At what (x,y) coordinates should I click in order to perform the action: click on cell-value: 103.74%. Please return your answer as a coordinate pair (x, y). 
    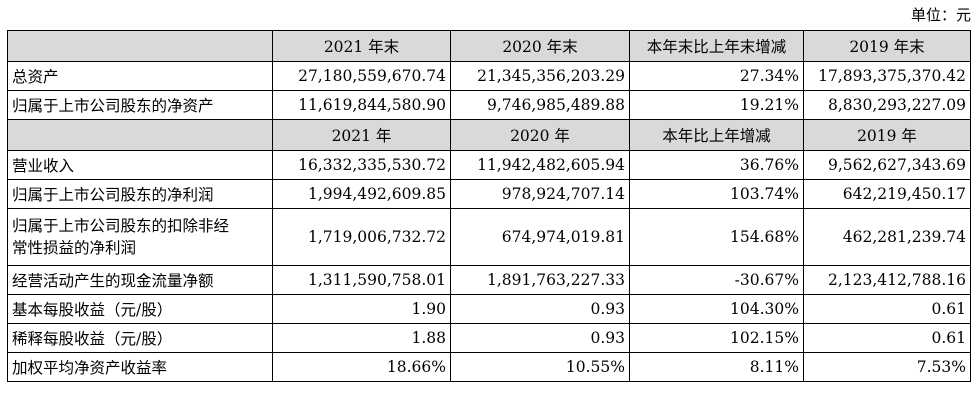
    Looking at the image, I should click on (716, 194).